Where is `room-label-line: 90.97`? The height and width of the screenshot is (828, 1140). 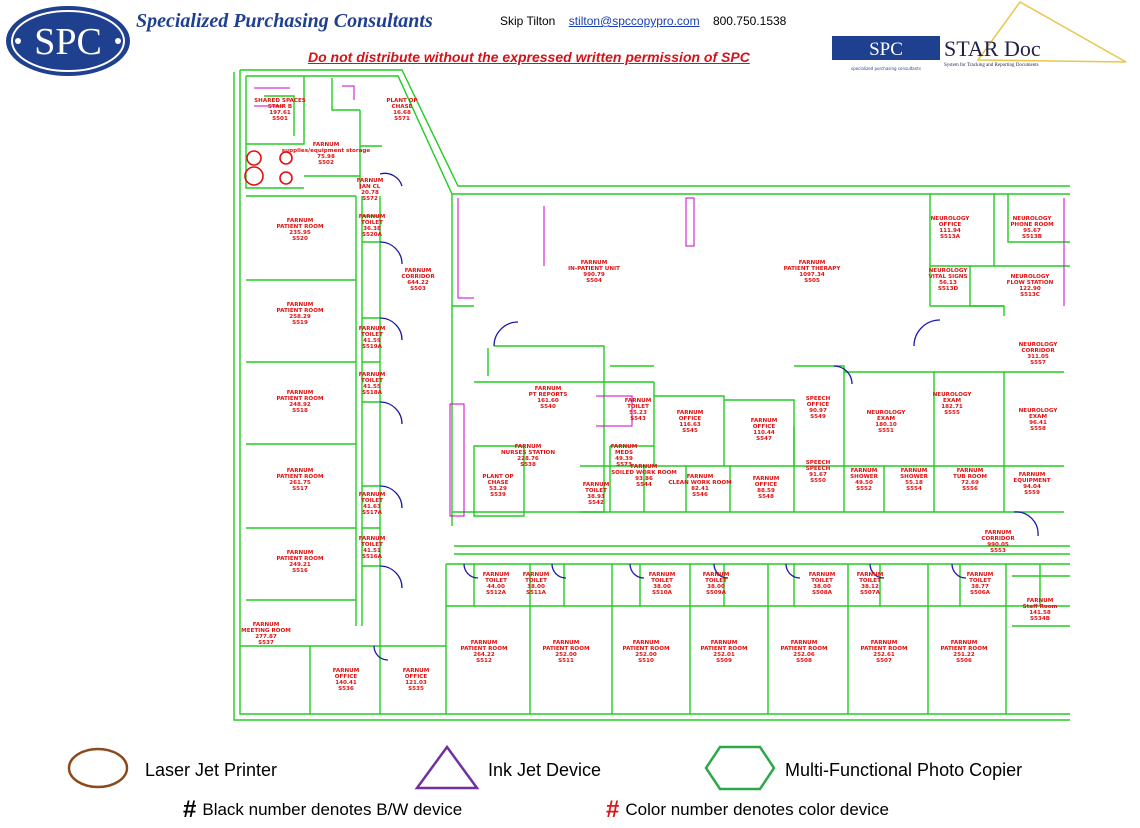
room-label-line: 90.97 is located at coordinates (818, 411).